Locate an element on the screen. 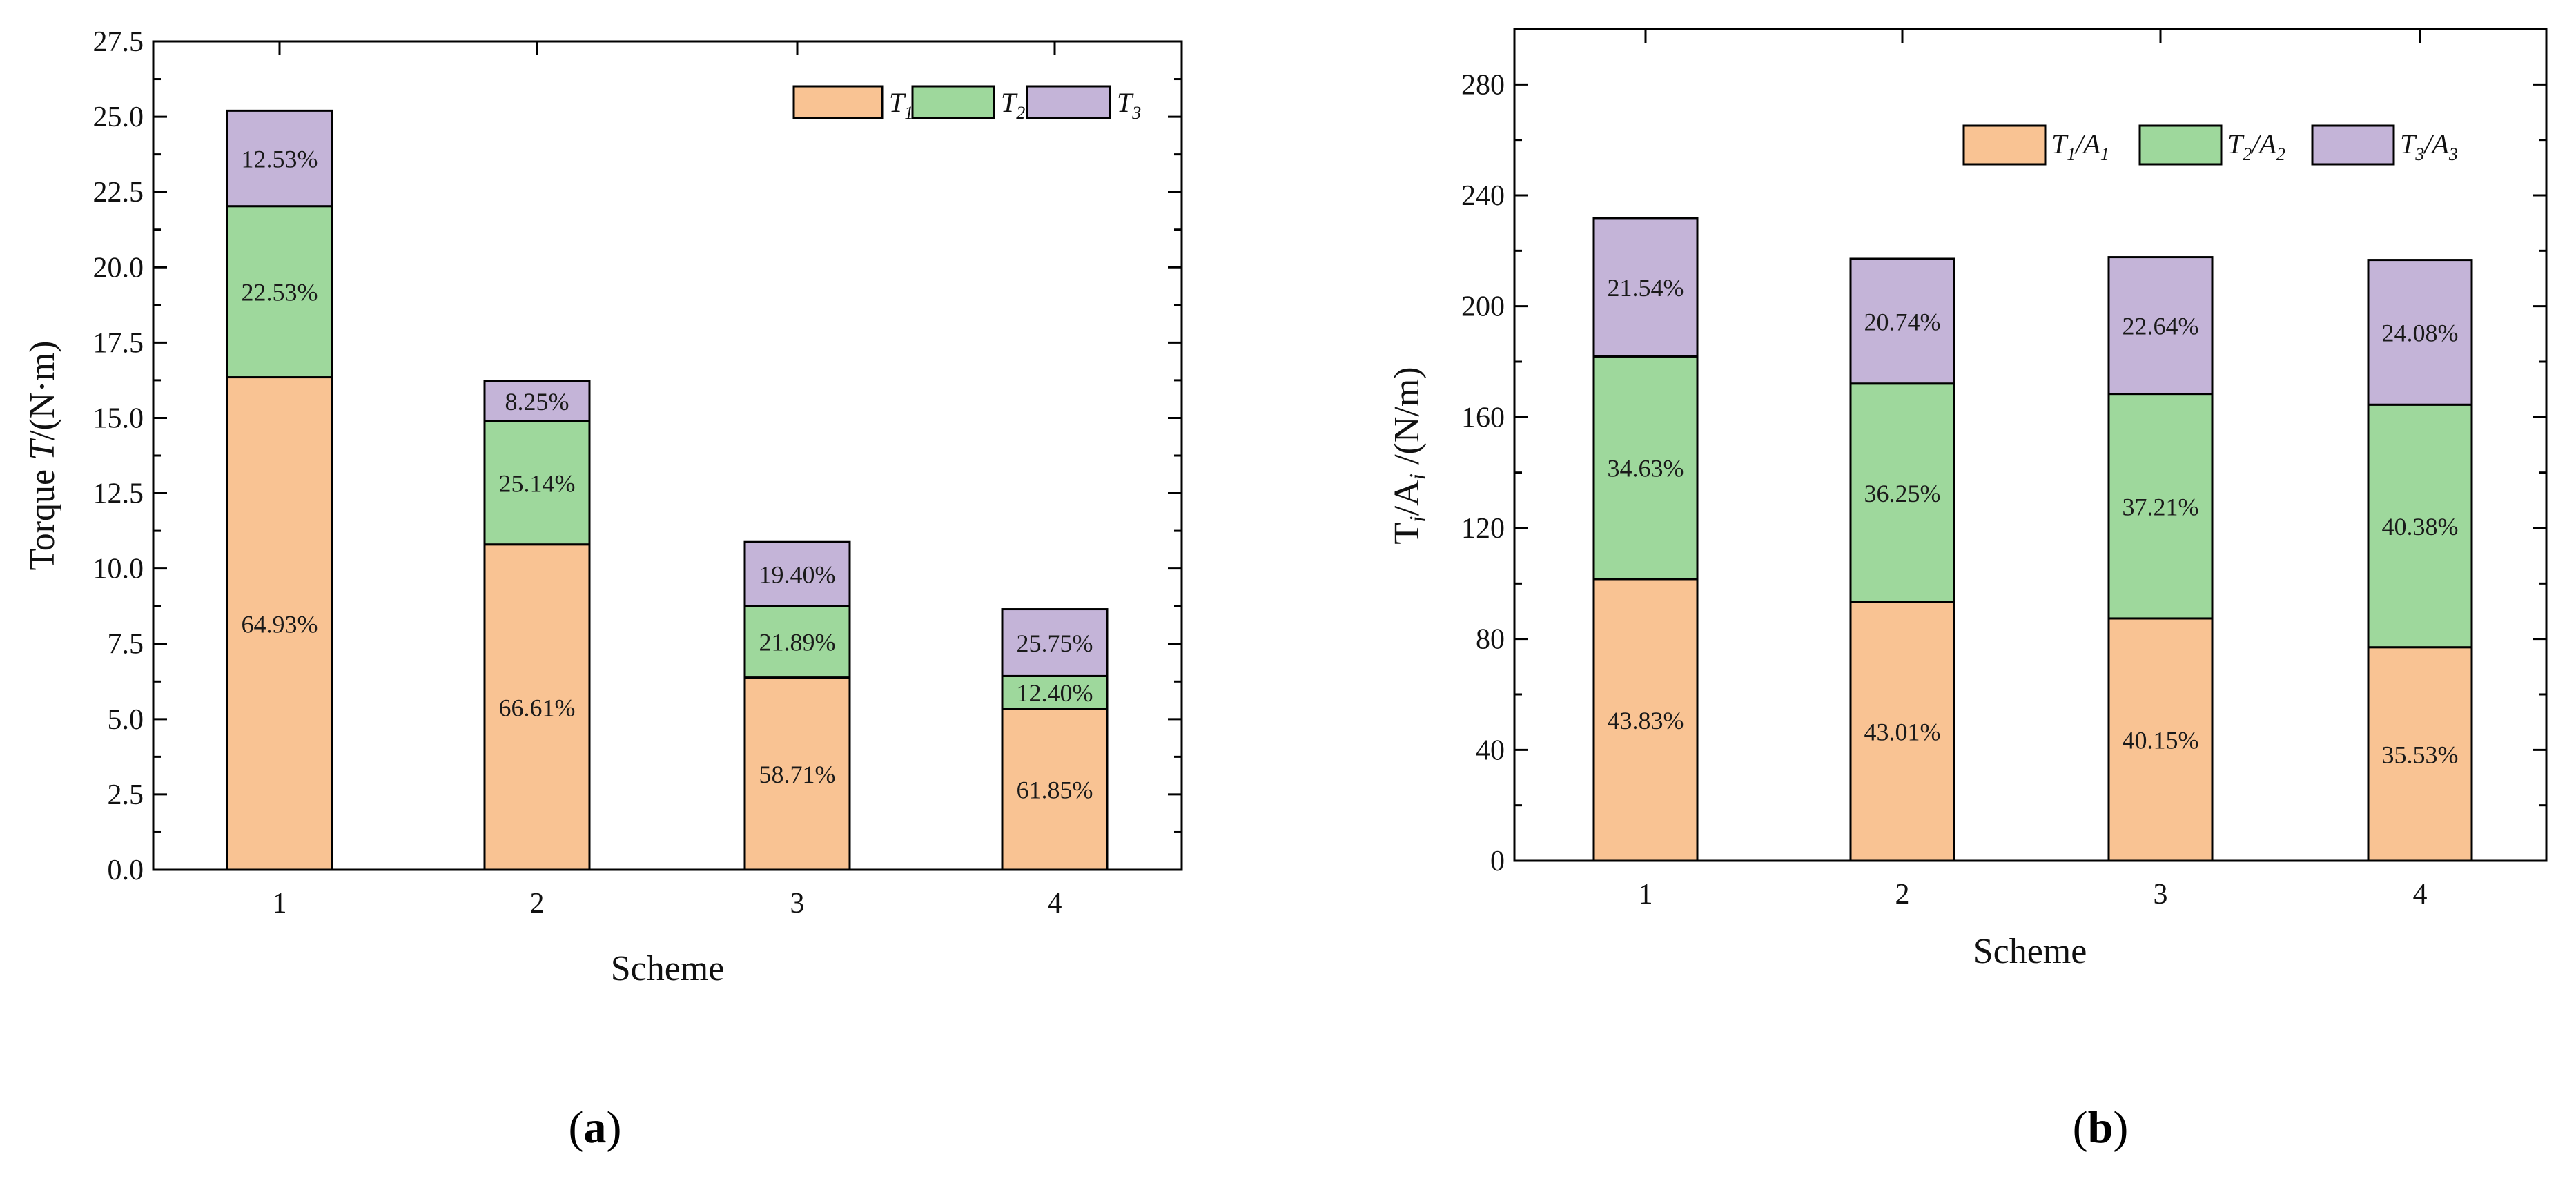 Image resolution: width=2576 pixels, height=1190 pixels. chart-b-bar-s1-c4 is located at coordinates (2420, 754).